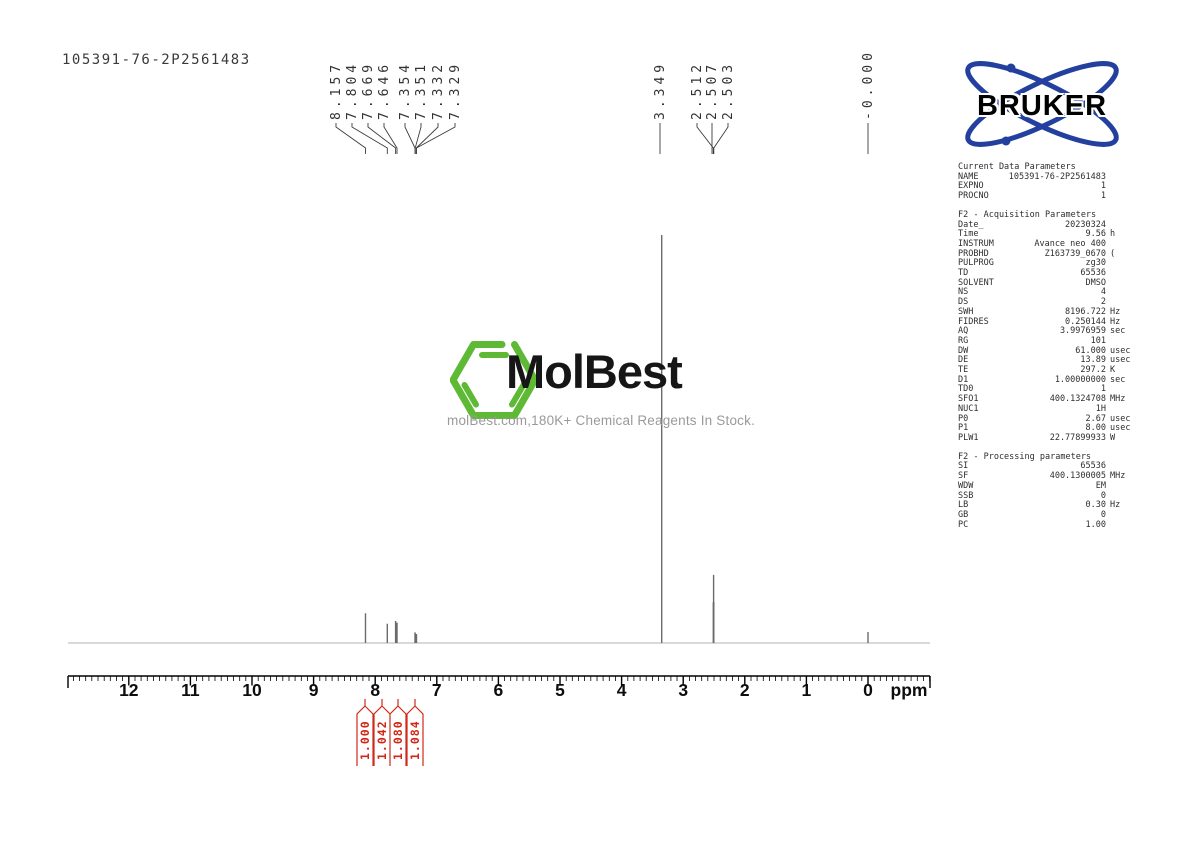  What do you see at coordinates (352, 90) in the screenshot?
I see `peak-label: 7.804` at bounding box center [352, 90].